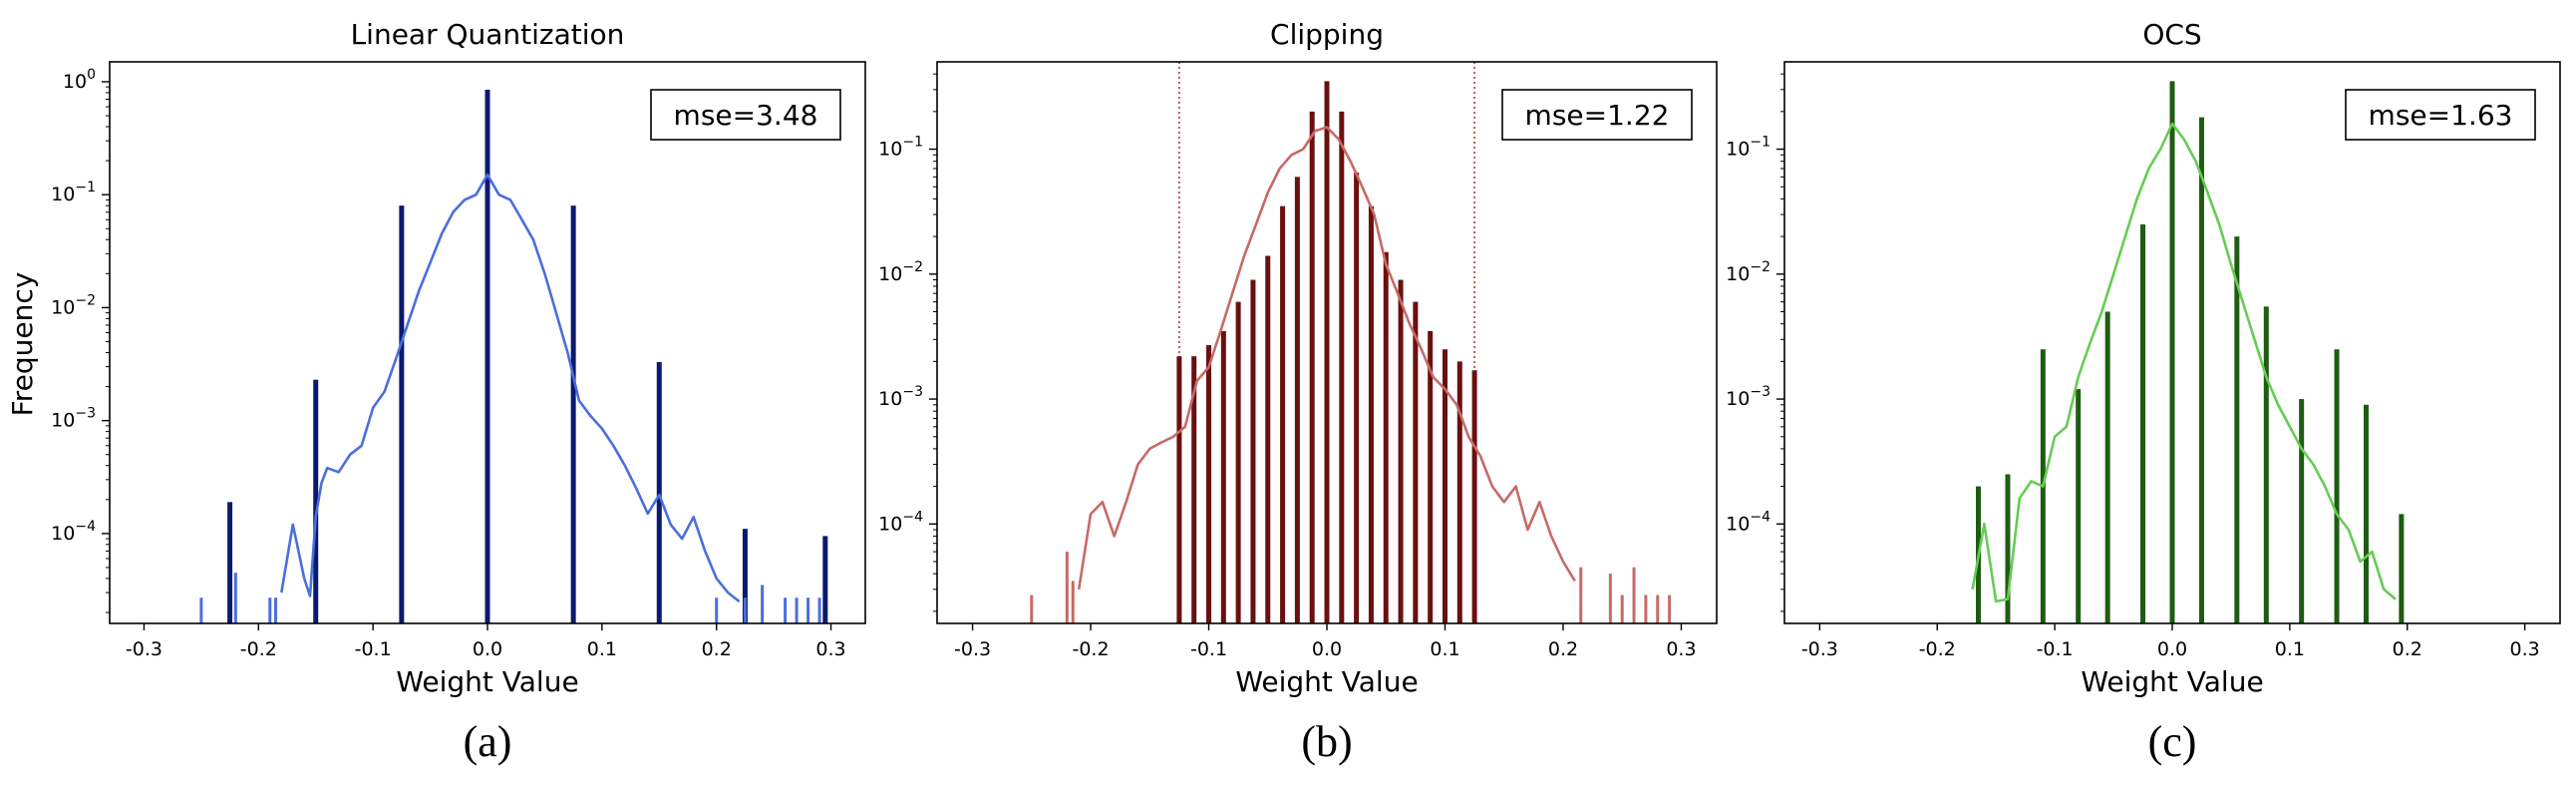  Describe the element at coordinates (1327, 35) in the screenshot. I see `panel-title: Clipping` at that location.